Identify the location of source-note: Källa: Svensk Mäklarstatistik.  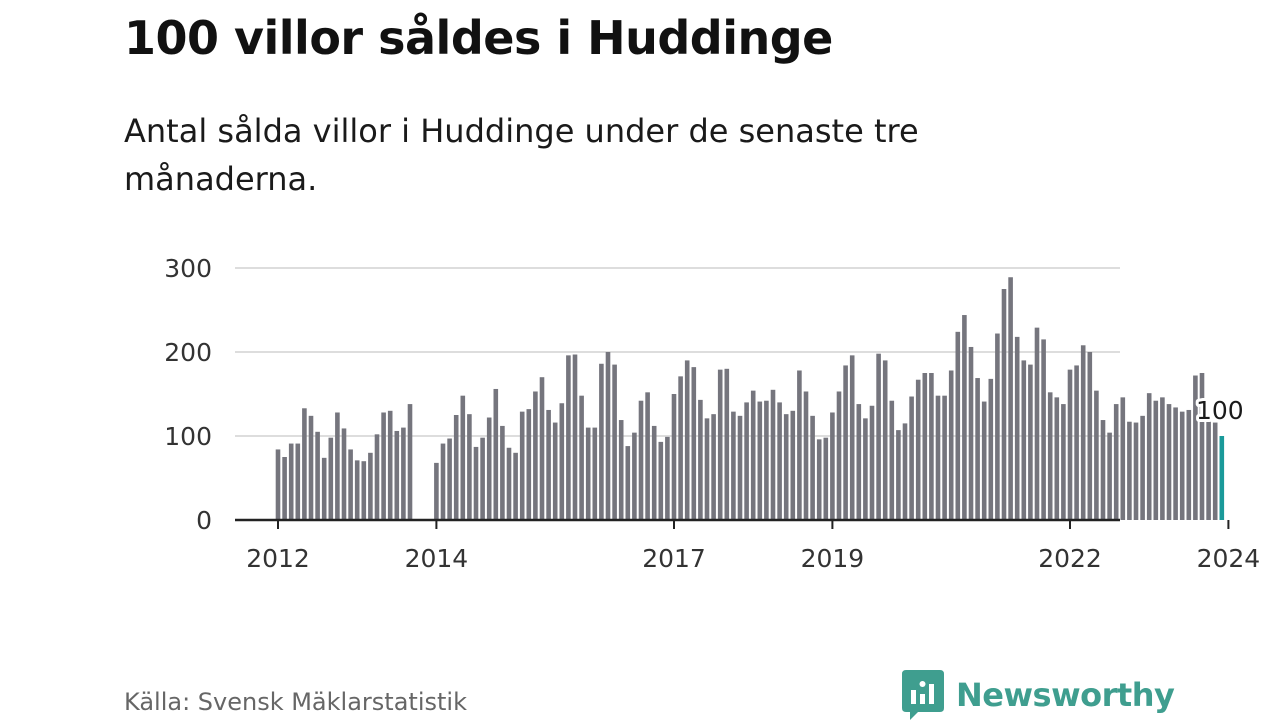
(295, 702).